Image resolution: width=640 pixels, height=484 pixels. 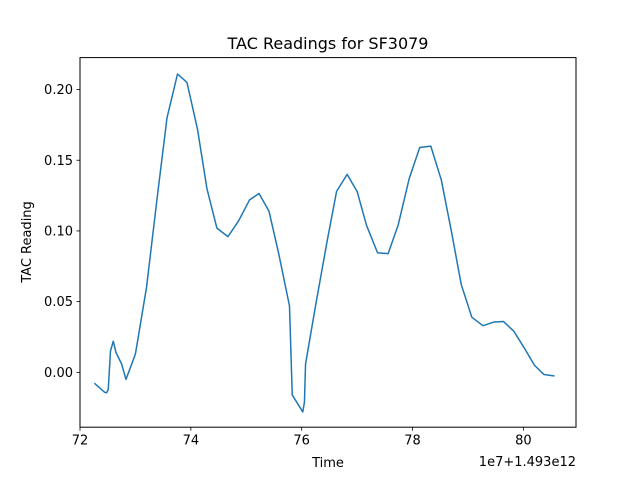 I want to click on y-axis: 0.00 0.05 0.10 0.15 0.20, so click(x=62, y=232).